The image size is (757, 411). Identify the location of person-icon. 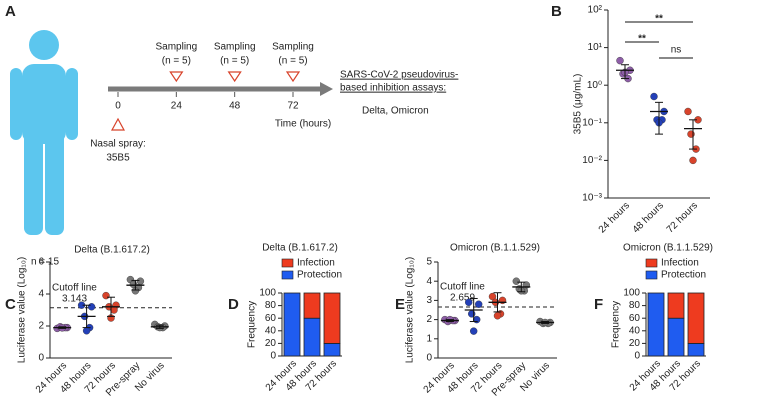
(44, 132).